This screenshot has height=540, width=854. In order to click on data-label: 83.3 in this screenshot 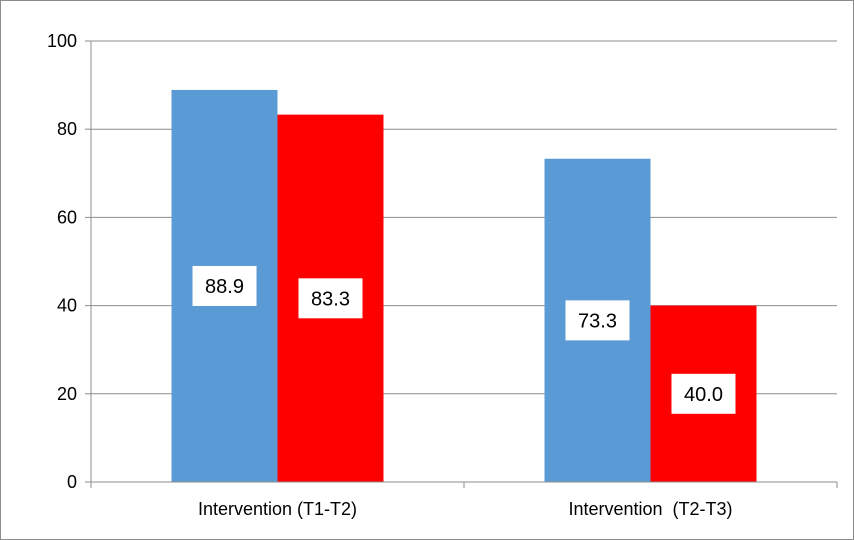, I will do `click(330, 298)`.